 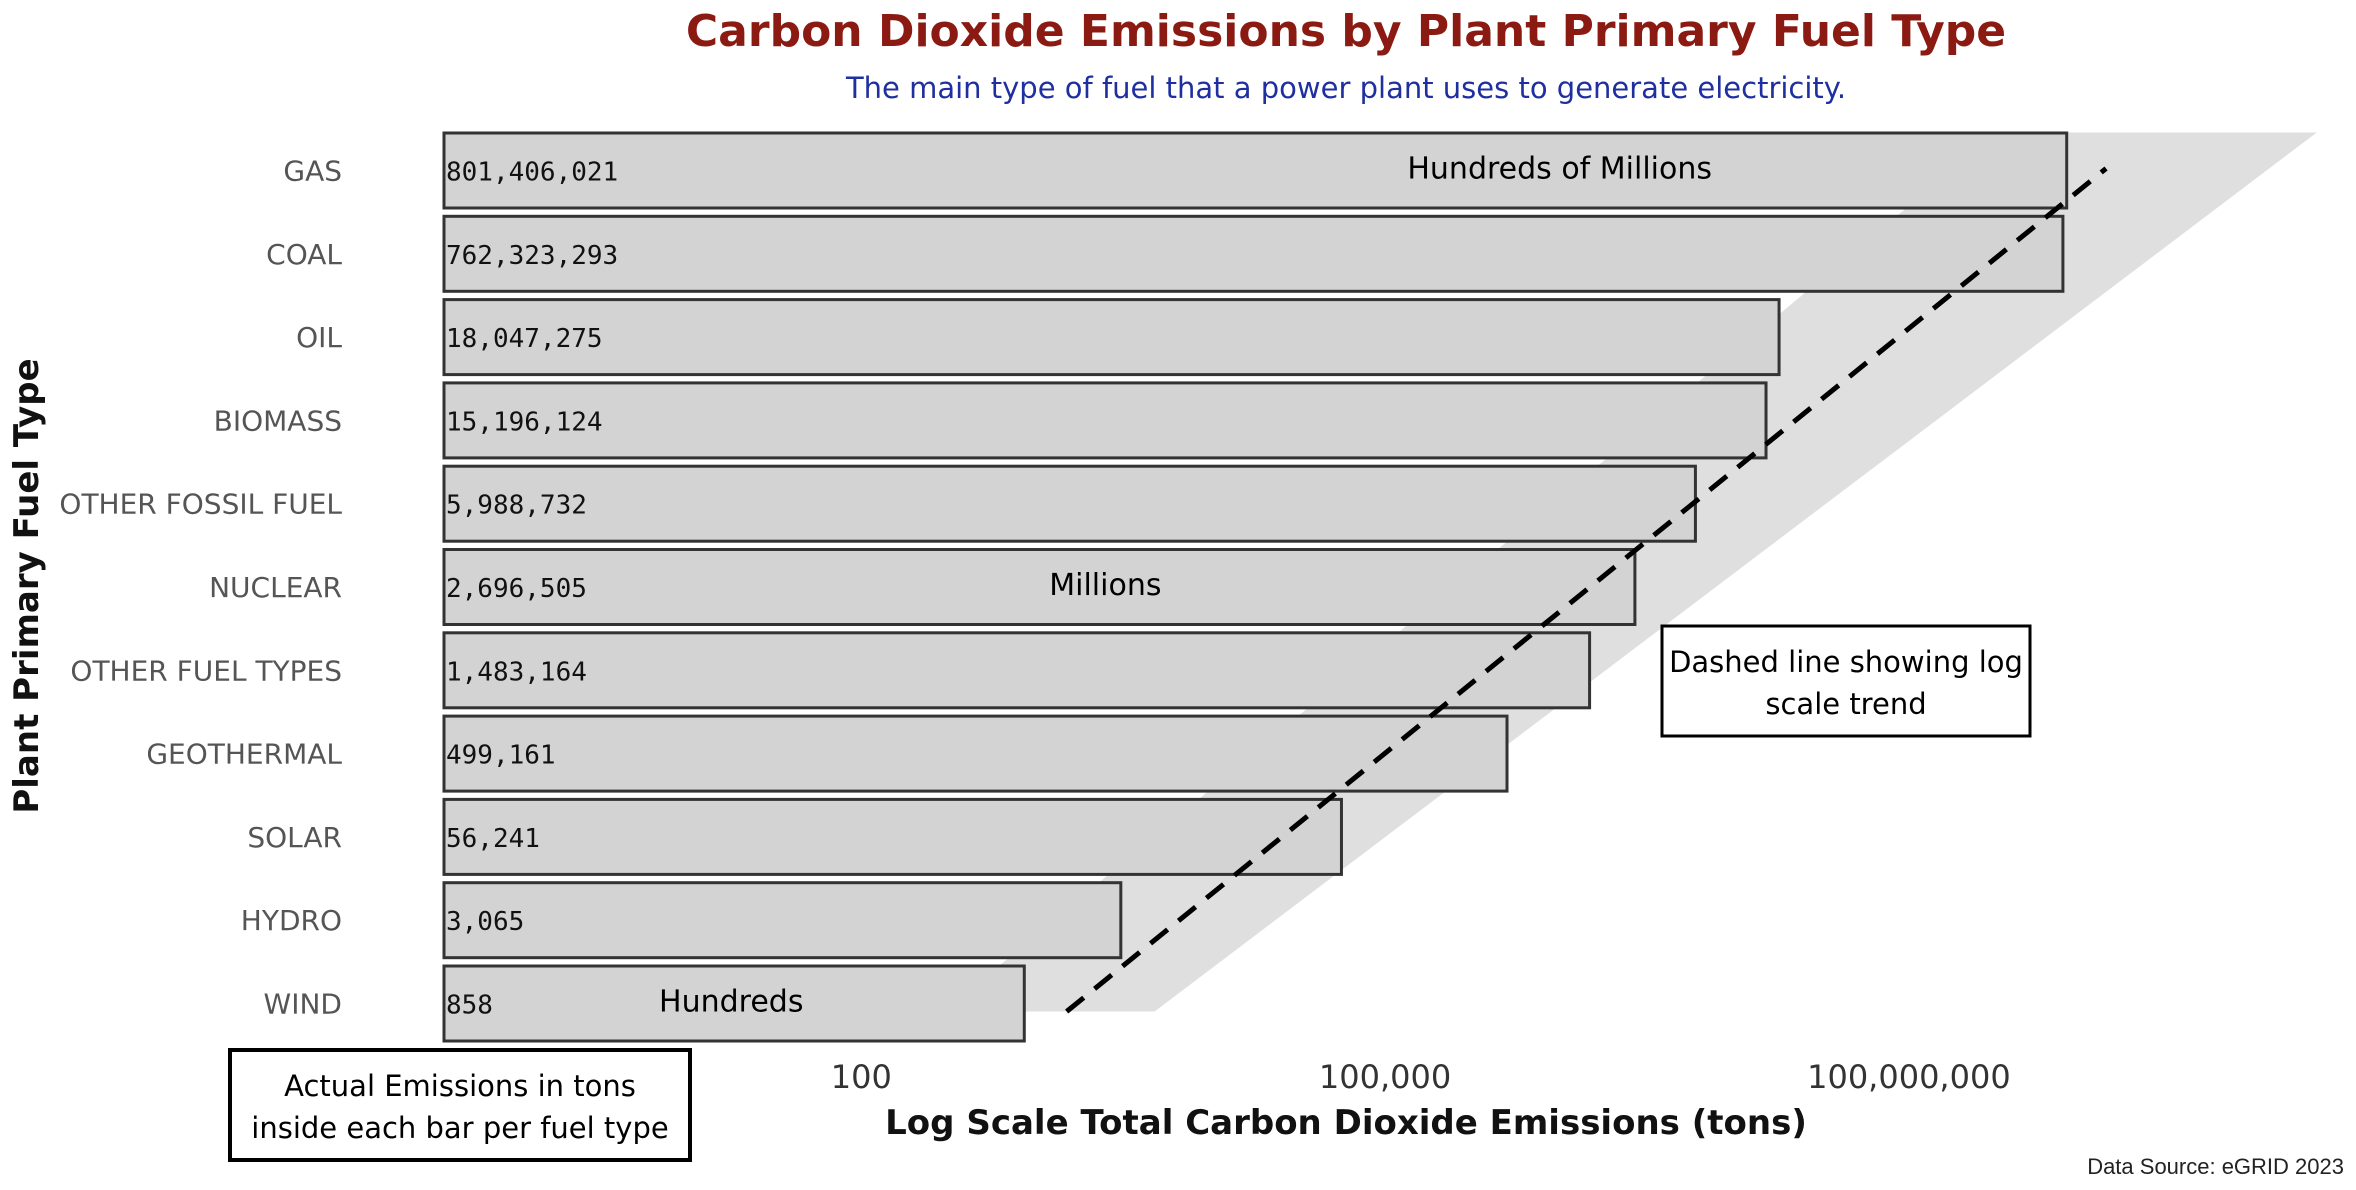 I want to click on data-source: Data Source: eGRID 2023, so click(x=2215, y=1166).